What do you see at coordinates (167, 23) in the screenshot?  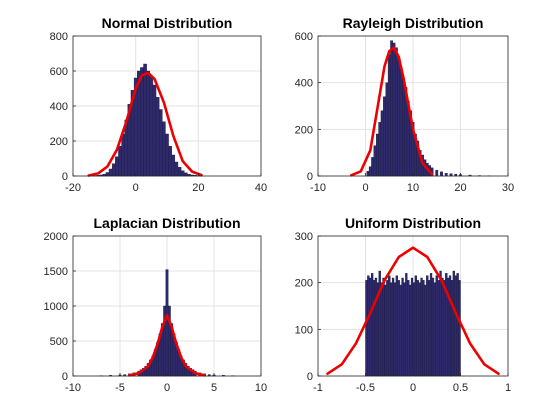 I see `chart-title: Normal Distribution` at bounding box center [167, 23].